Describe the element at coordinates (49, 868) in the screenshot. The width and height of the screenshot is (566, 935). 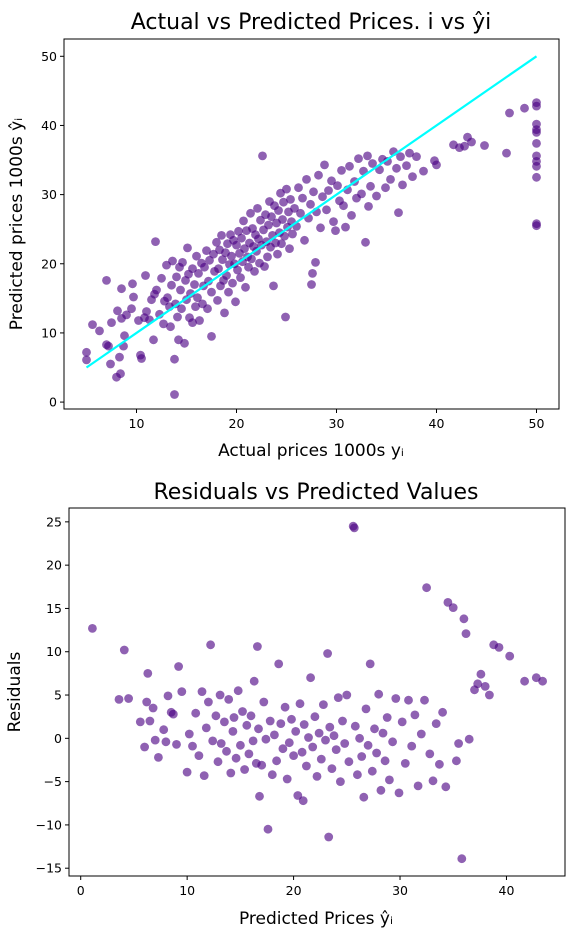
I see `chart2-y-tick-label: −15` at that location.